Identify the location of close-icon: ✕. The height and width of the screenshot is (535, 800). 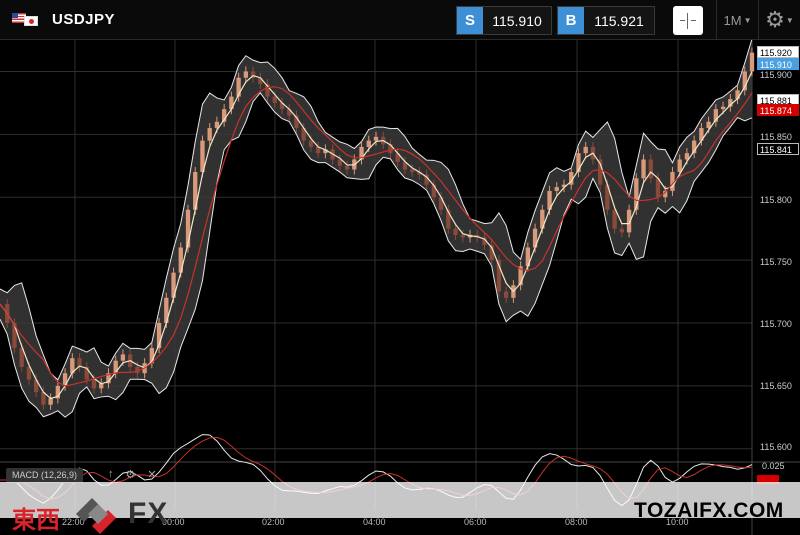
(152, 475).